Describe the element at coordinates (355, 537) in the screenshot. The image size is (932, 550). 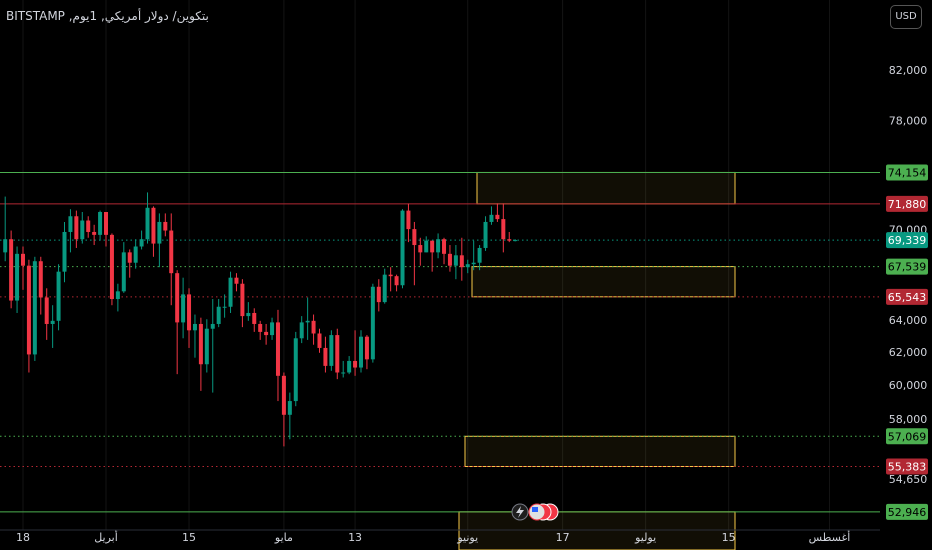
I see `x-tick-label: 13` at that location.